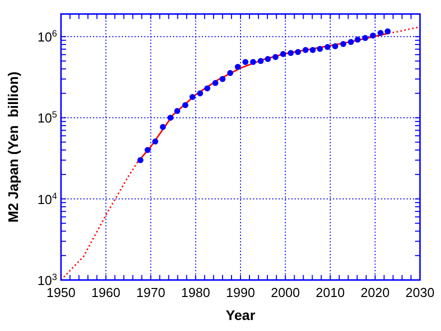  I want to click on y-tick-label: 10$^{6}$, so click(47, 36).